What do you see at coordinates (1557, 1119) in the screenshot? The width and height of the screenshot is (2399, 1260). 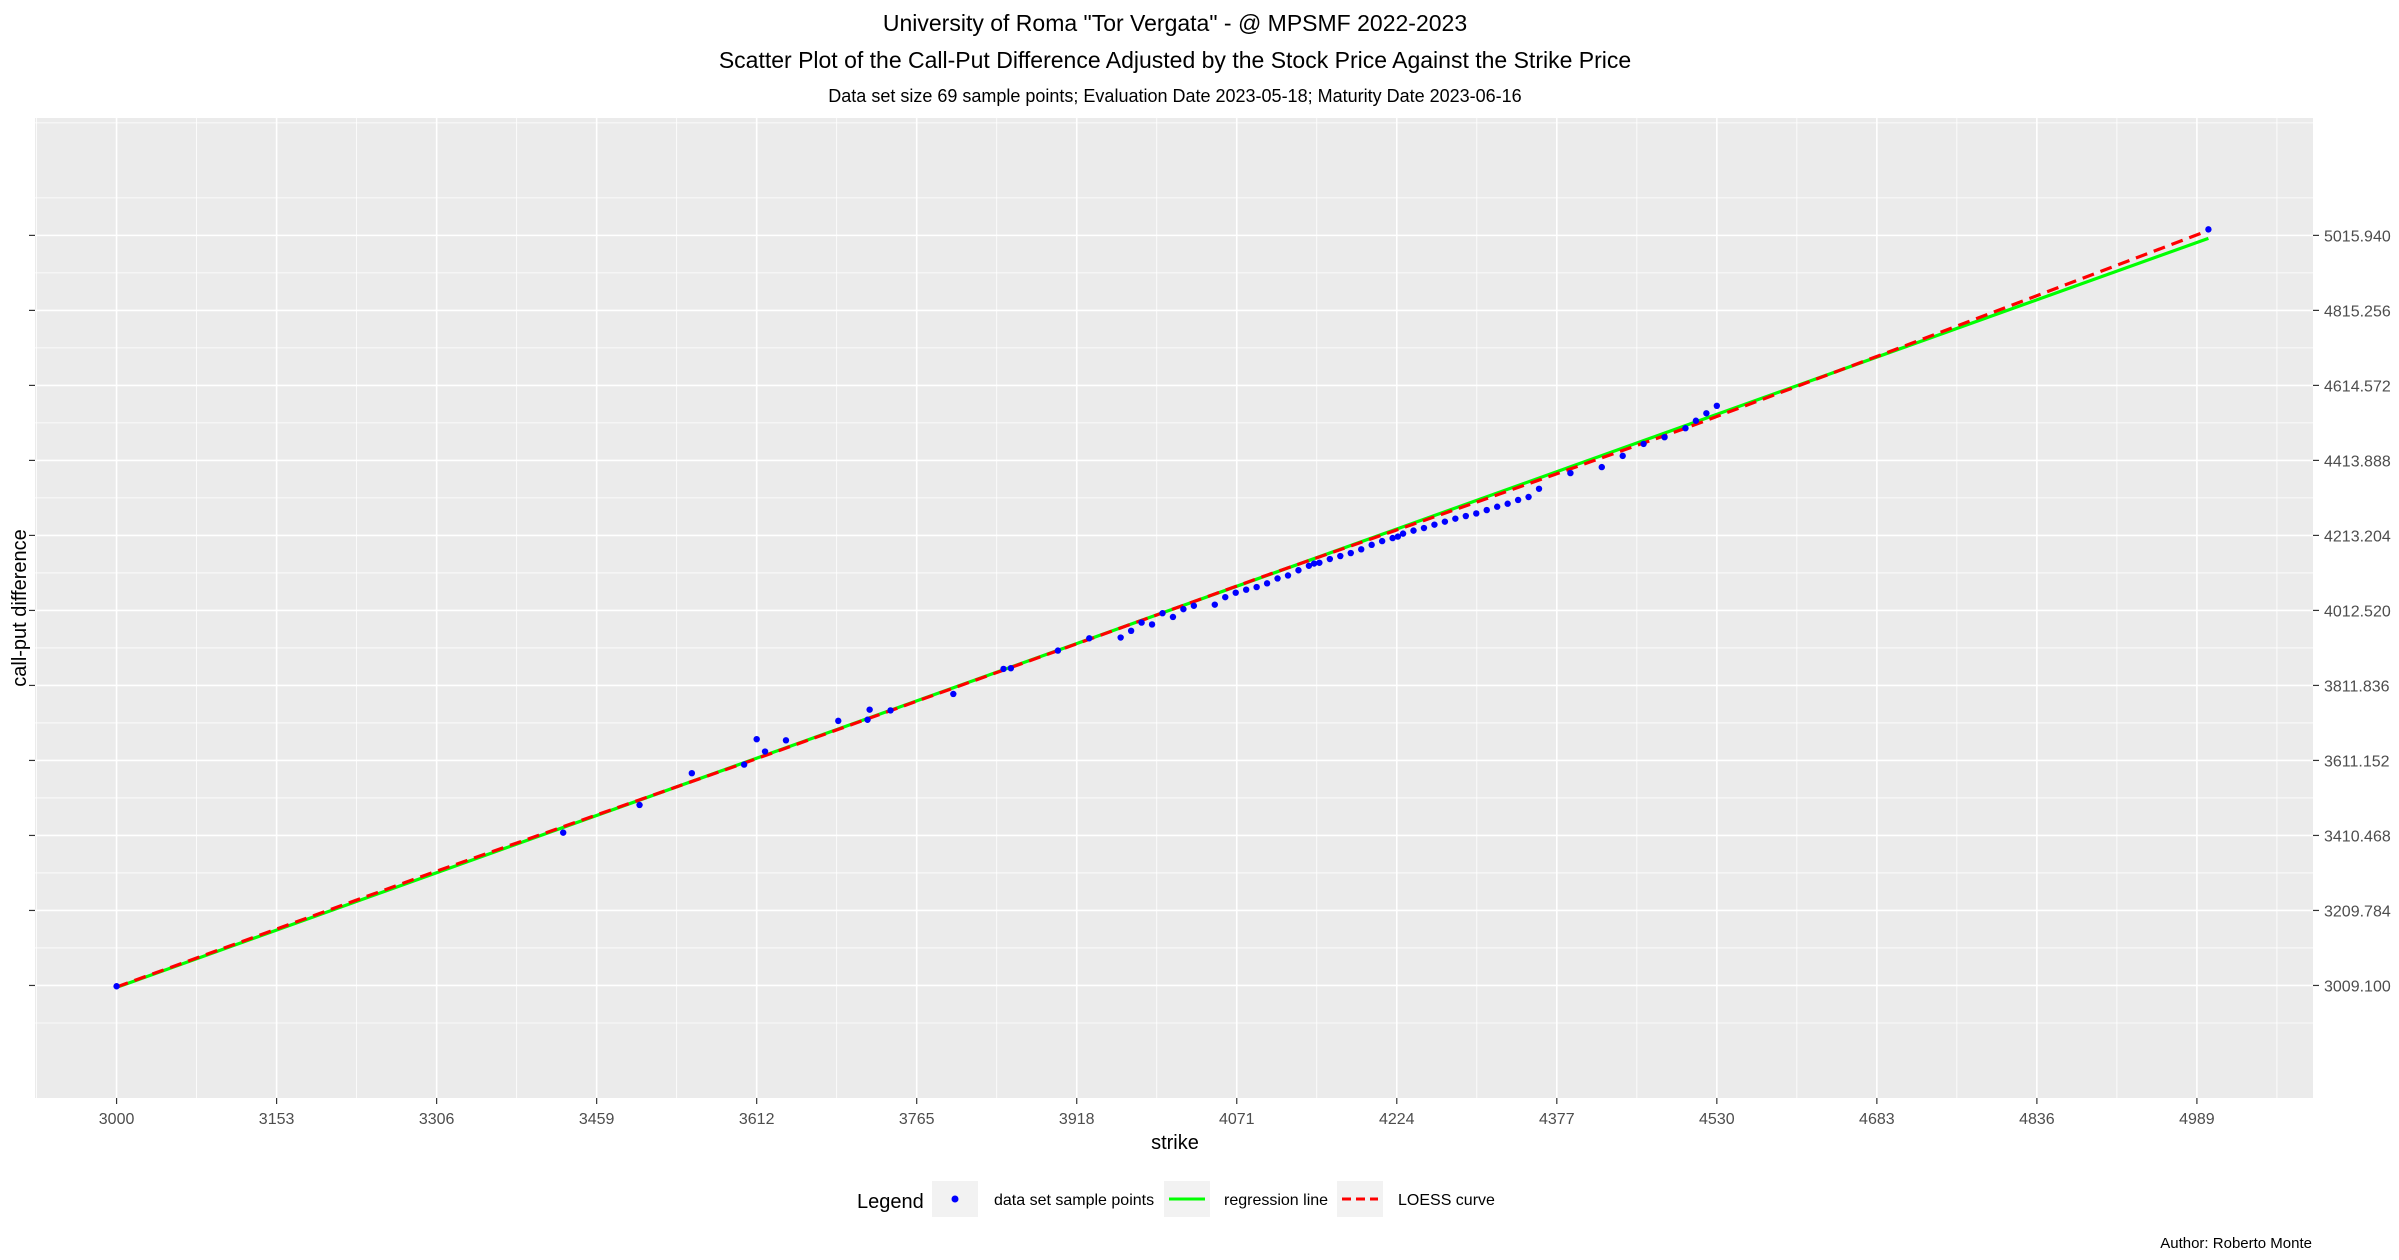 I see `x-tick-label: 4377` at bounding box center [1557, 1119].